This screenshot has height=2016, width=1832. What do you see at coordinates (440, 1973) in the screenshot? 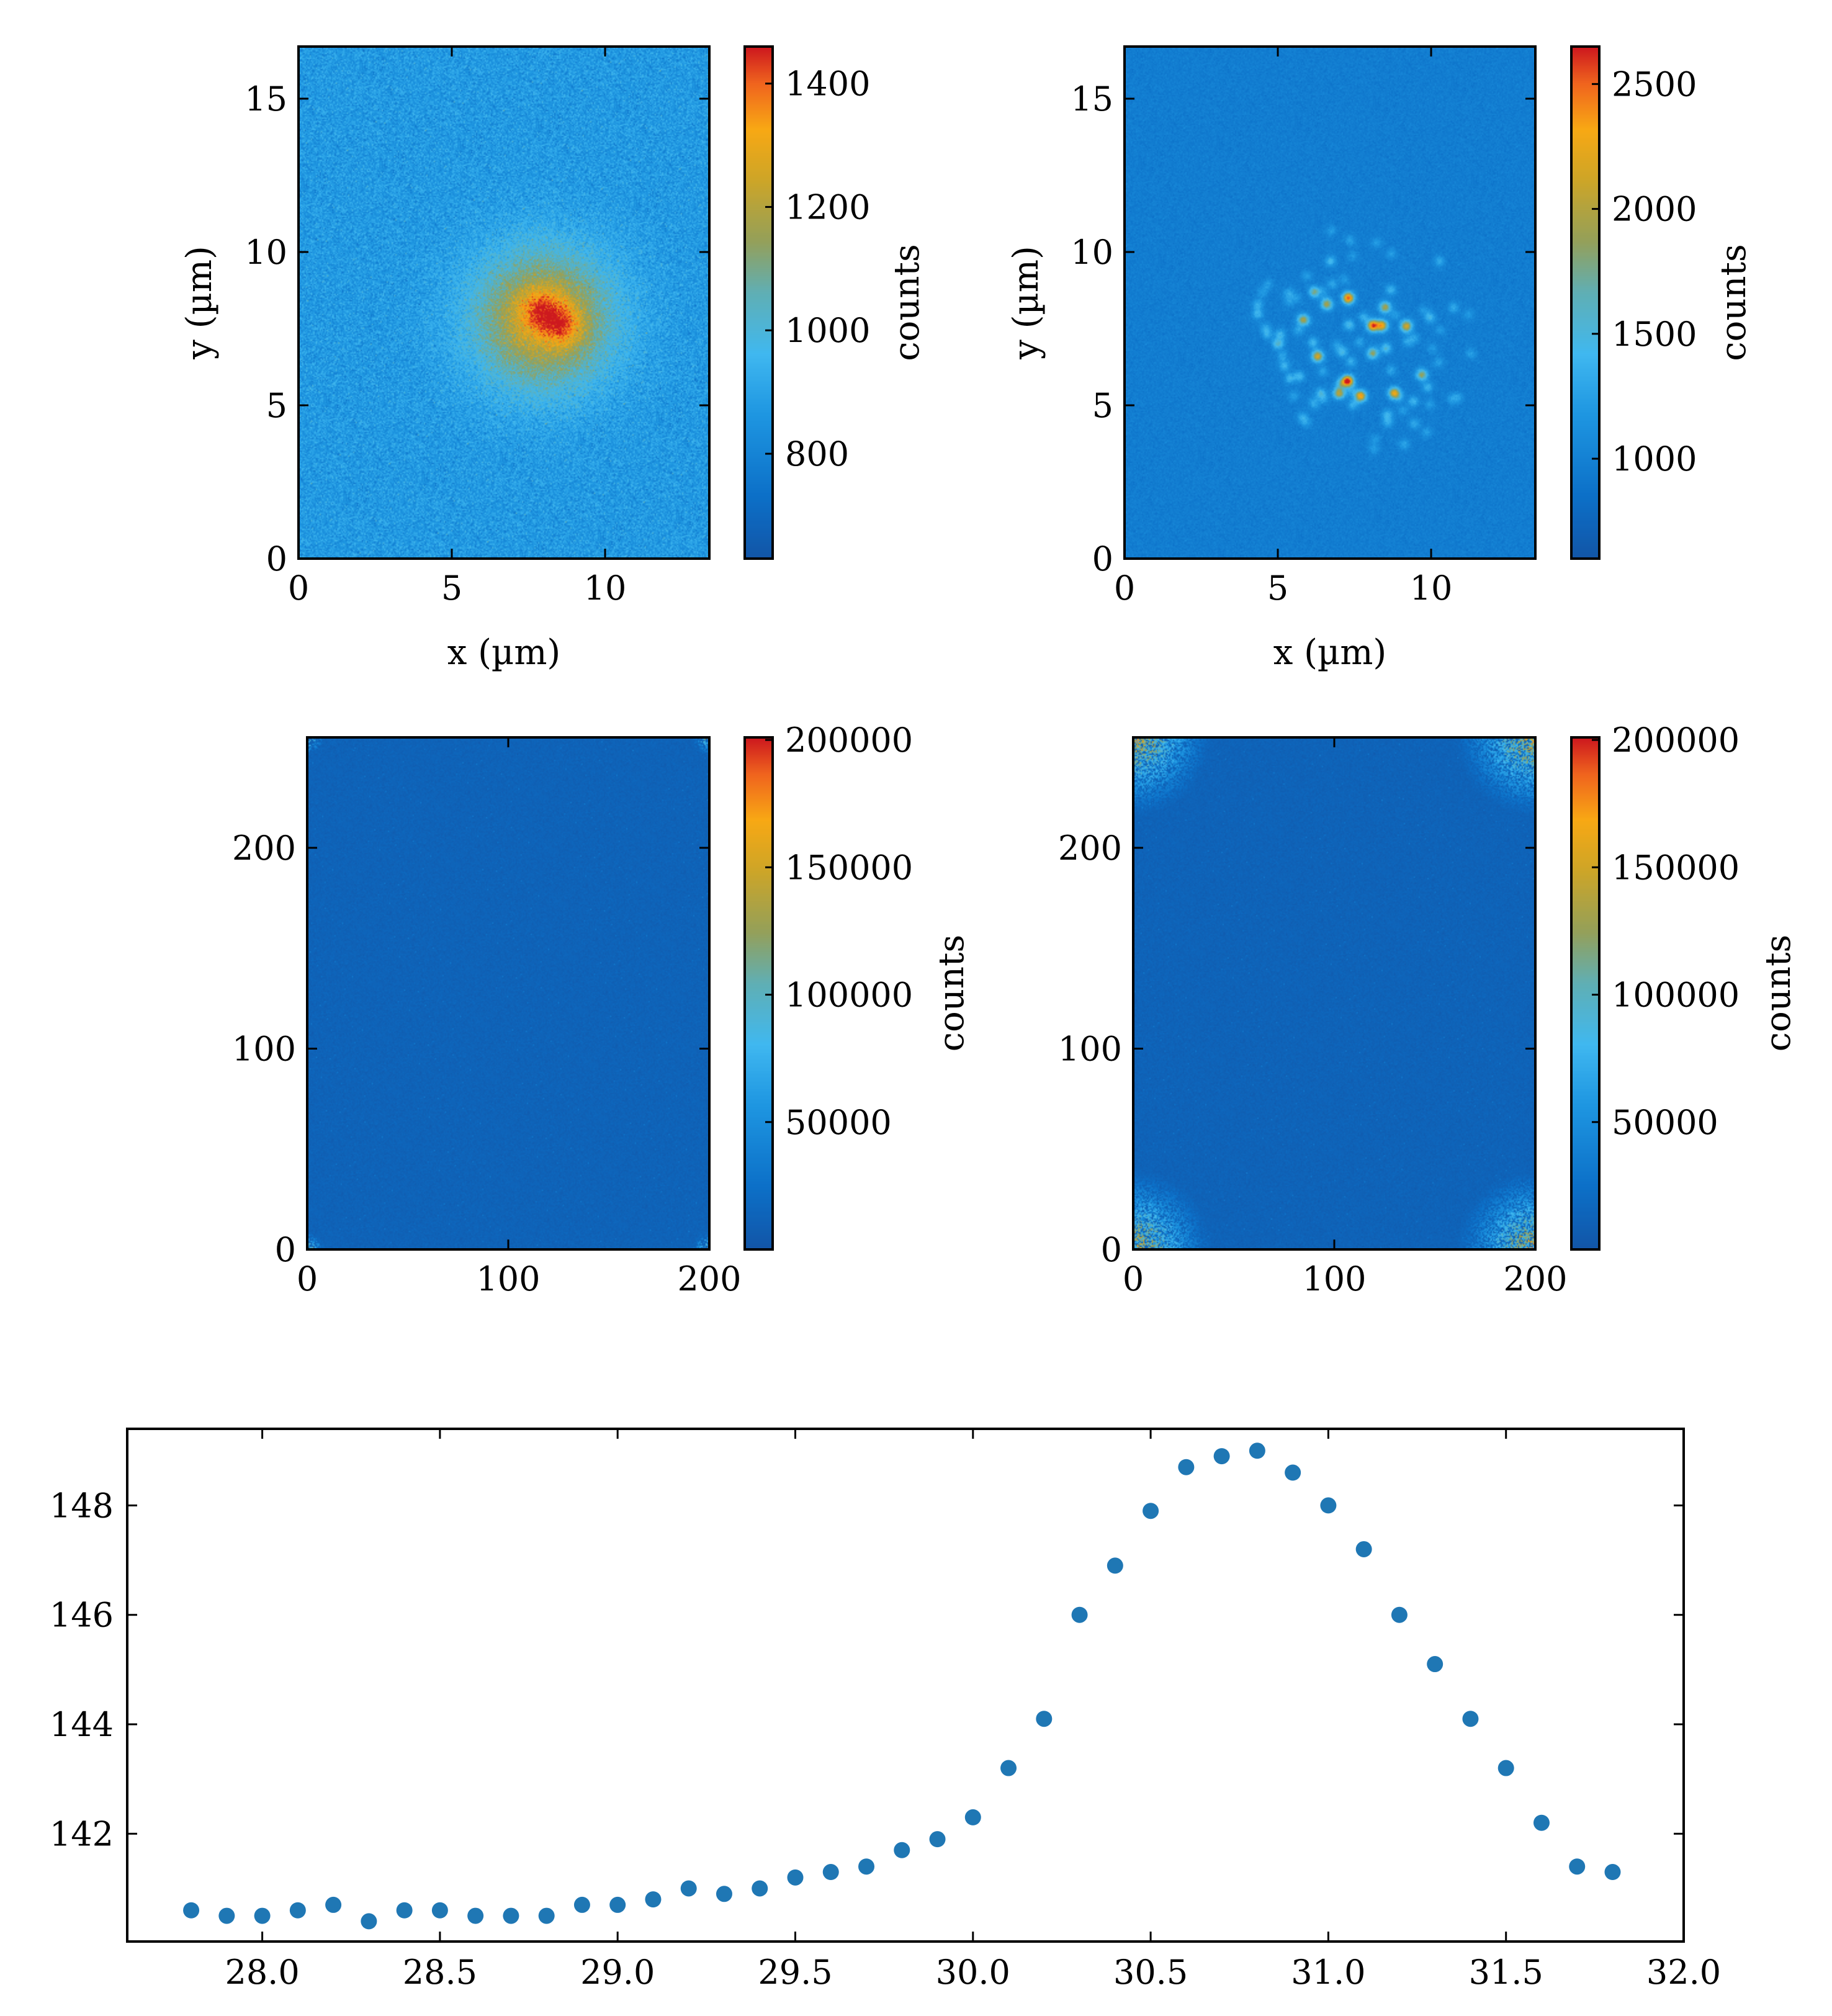
I see `x-tick-label: 28.5` at bounding box center [440, 1973].